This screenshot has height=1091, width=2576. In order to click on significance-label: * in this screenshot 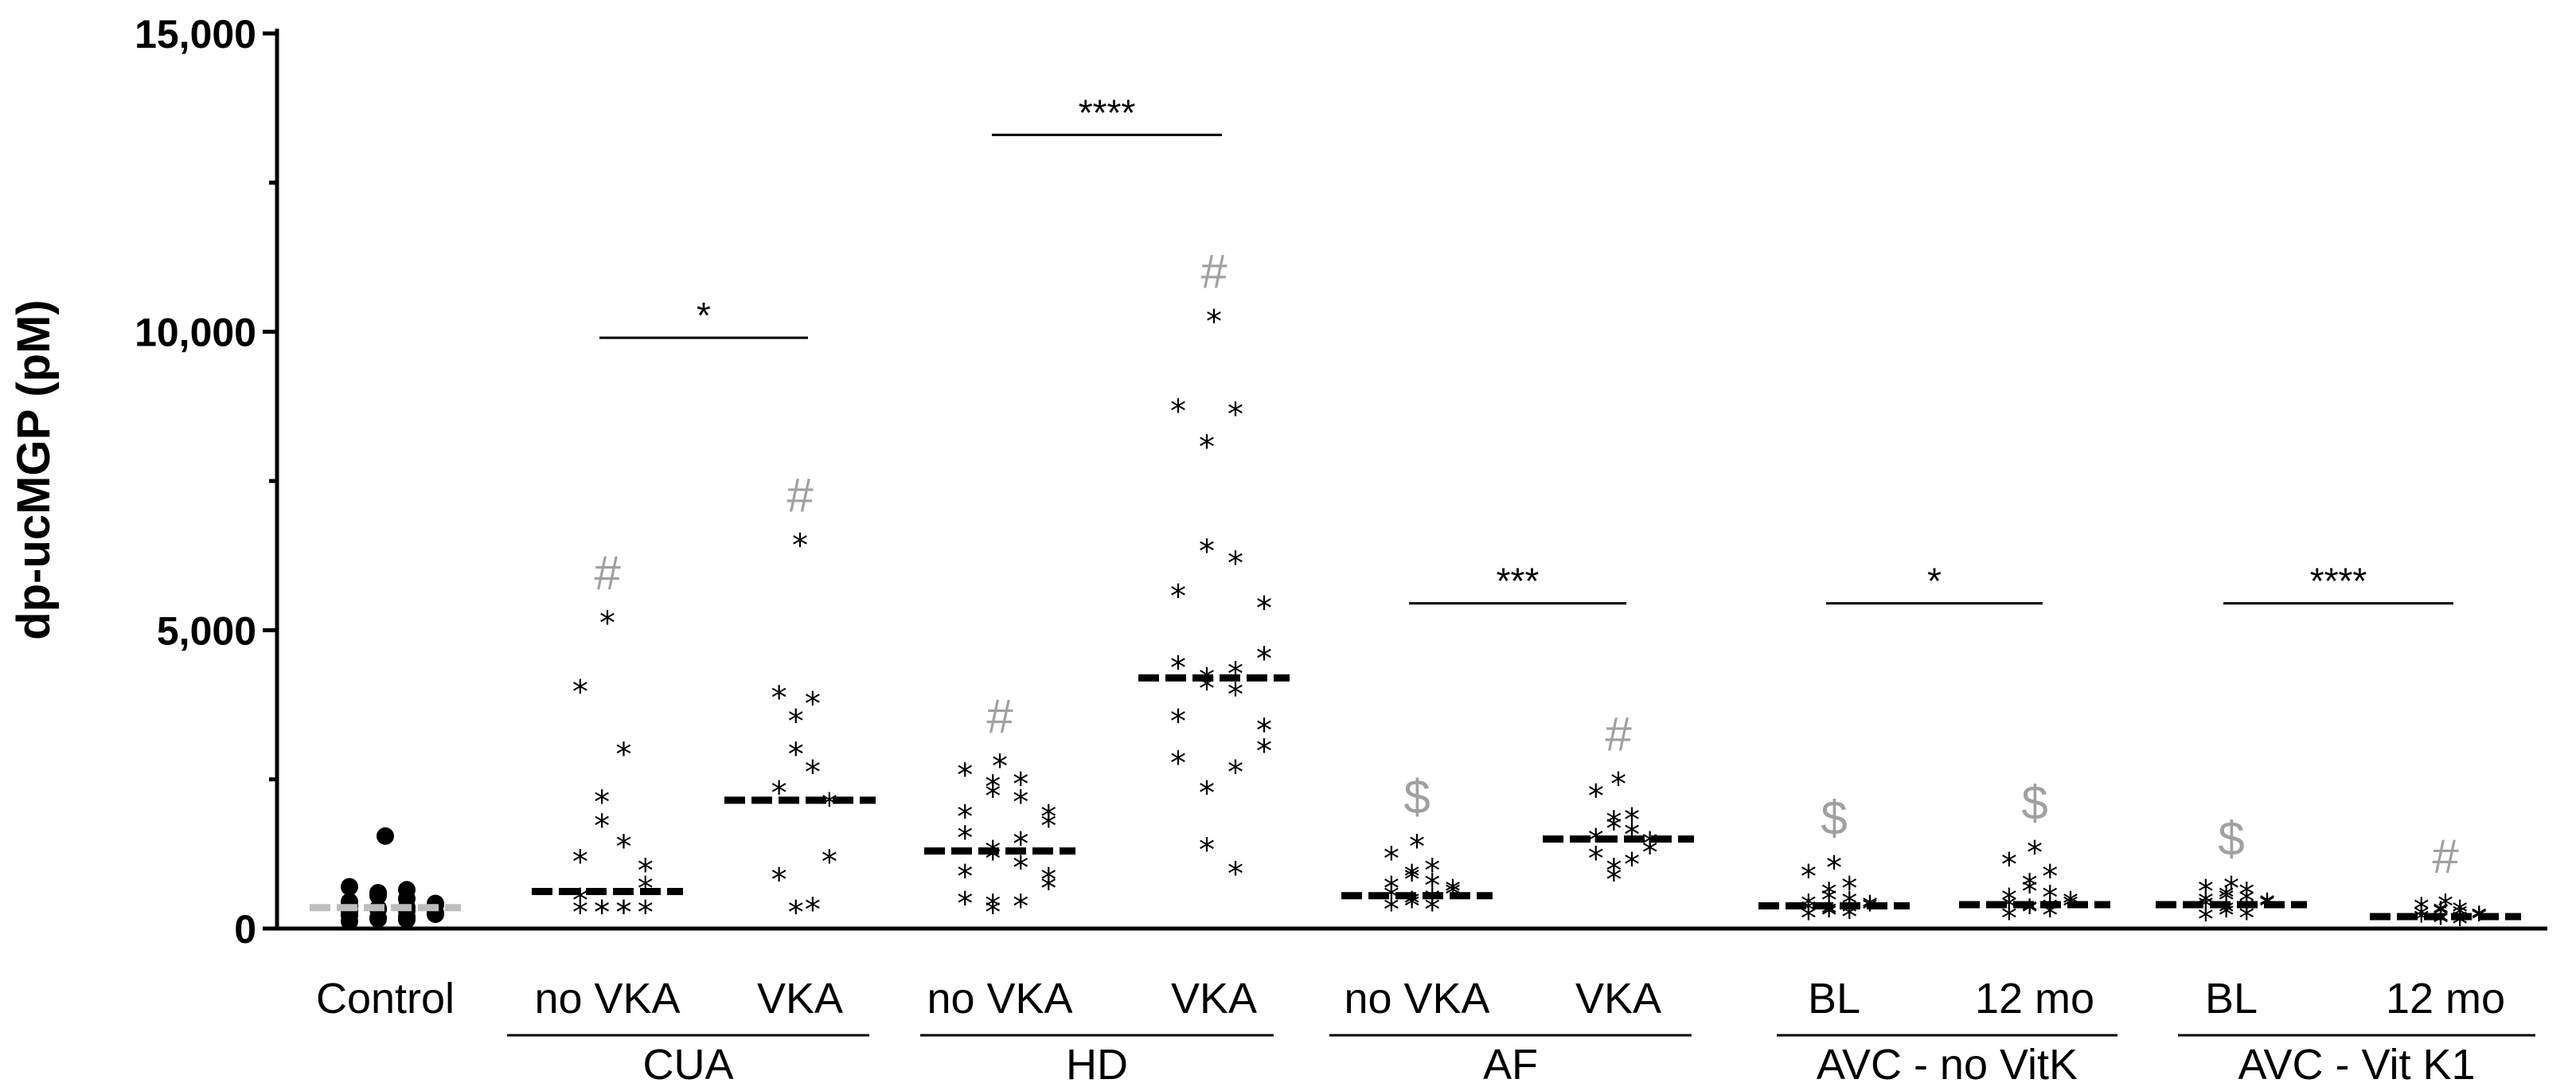, I will do `click(704, 315)`.